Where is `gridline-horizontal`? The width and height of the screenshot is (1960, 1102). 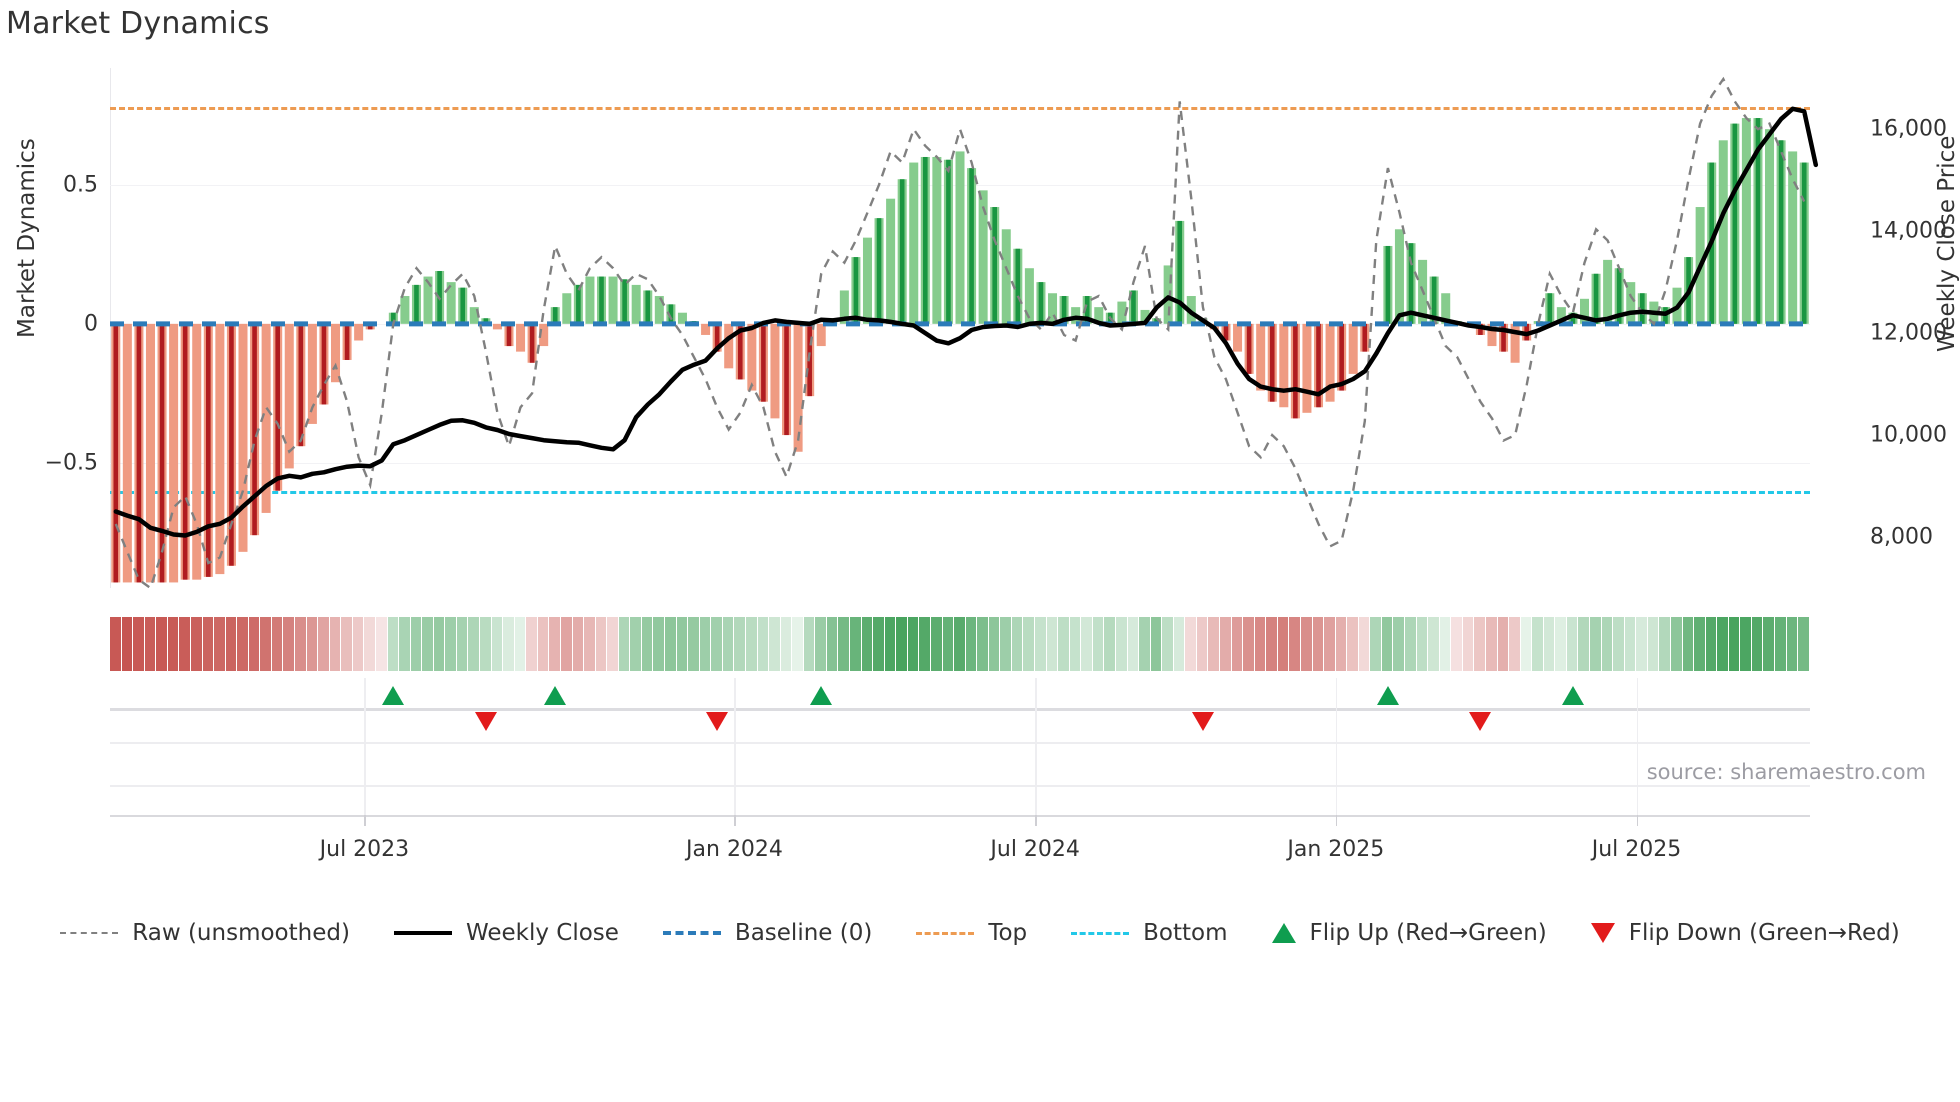
gridline-horizontal is located at coordinates (960, 463).